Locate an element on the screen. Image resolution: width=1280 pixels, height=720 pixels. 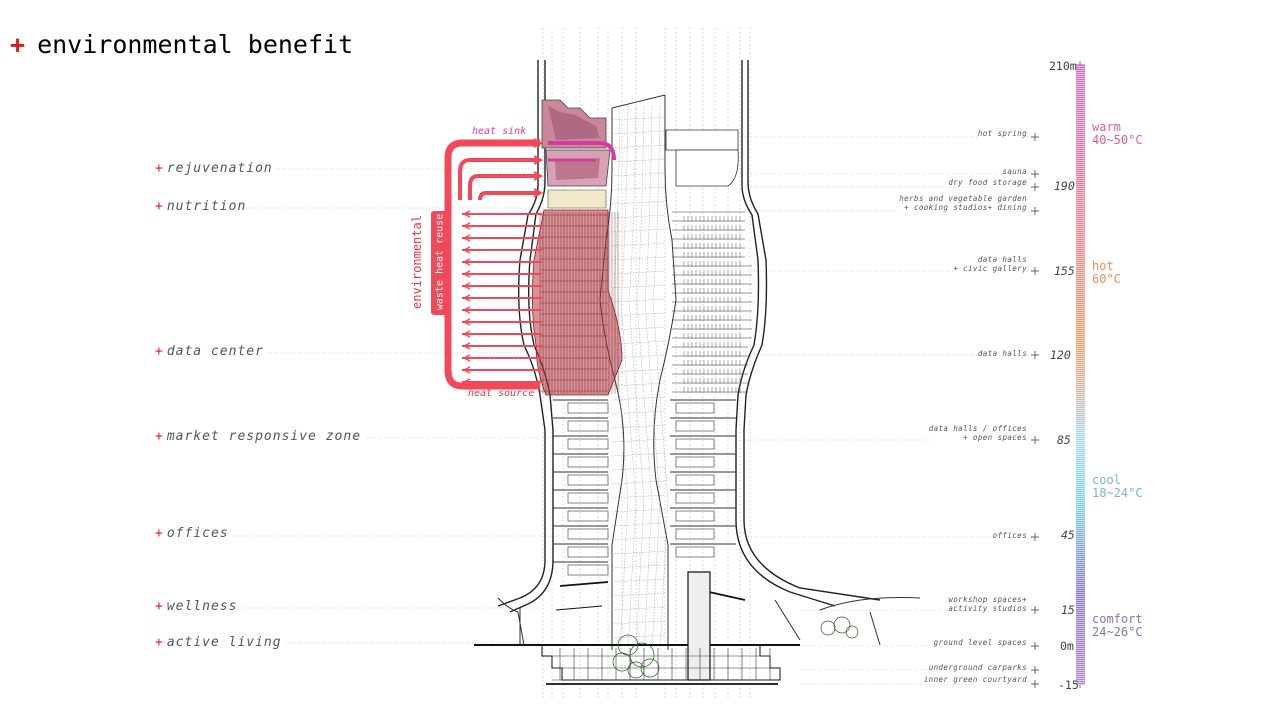
heat-loop-sub-label: waste heat reuse is located at coordinates (440, 262).